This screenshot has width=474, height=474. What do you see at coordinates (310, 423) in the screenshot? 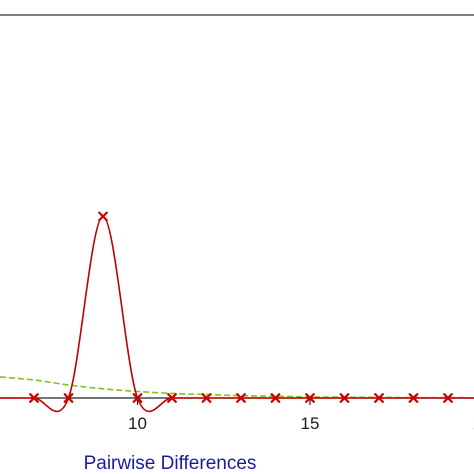
I see `x-tick-label: 15` at bounding box center [310, 423].